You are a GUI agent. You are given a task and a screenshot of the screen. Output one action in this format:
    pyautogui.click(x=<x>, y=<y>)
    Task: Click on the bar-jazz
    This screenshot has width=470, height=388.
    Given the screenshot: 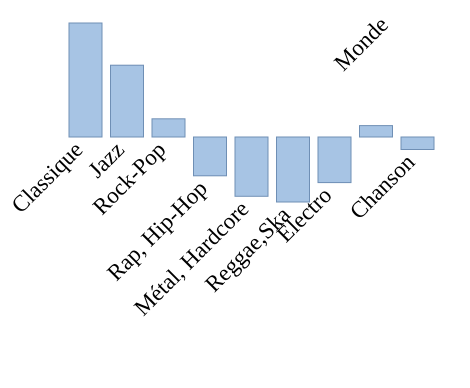 What is the action you would take?
    pyautogui.click(x=127, y=101)
    